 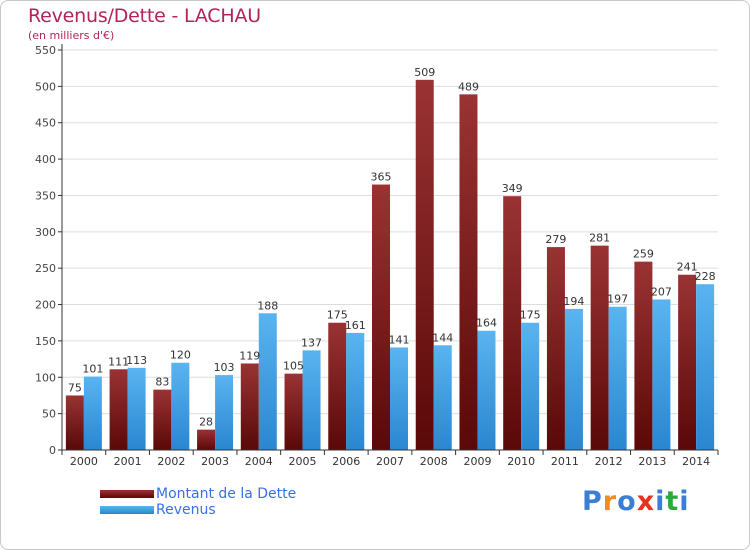 I want to click on legend-item-dette: Montant de la Dette, so click(x=198, y=494).